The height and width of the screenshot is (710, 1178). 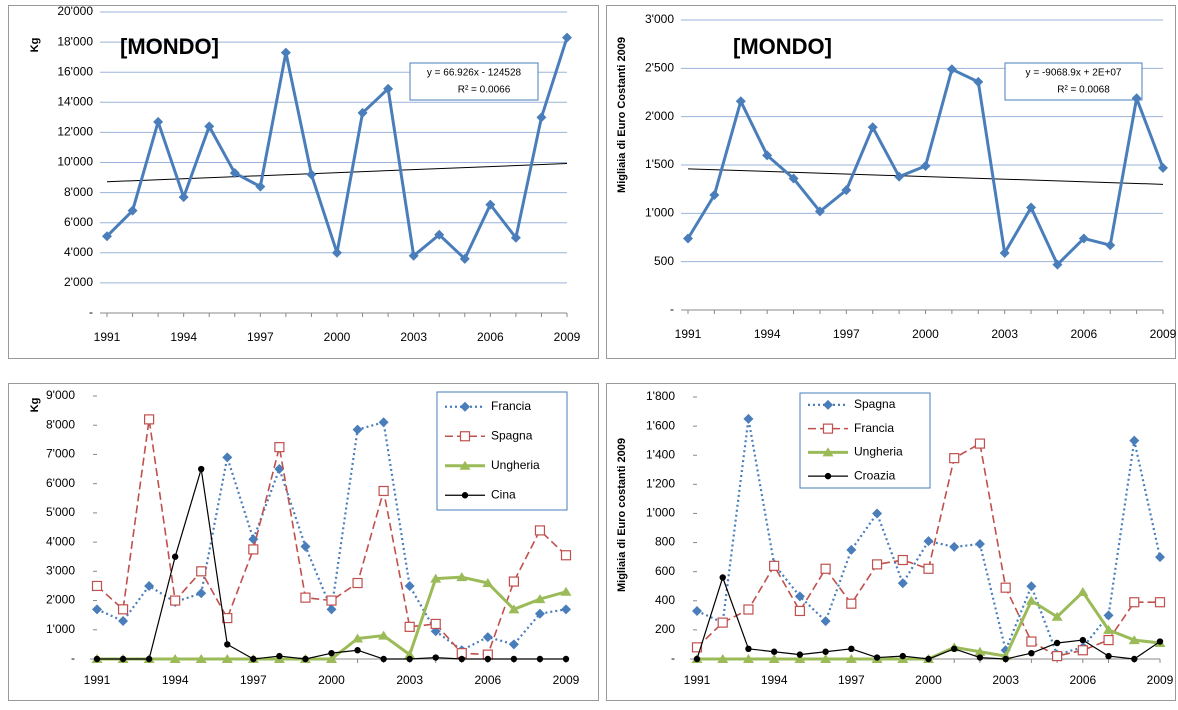 What do you see at coordinates (60, 571) in the screenshot?
I see `y-tick-label: 3'000` at bounding box center [60, 571].